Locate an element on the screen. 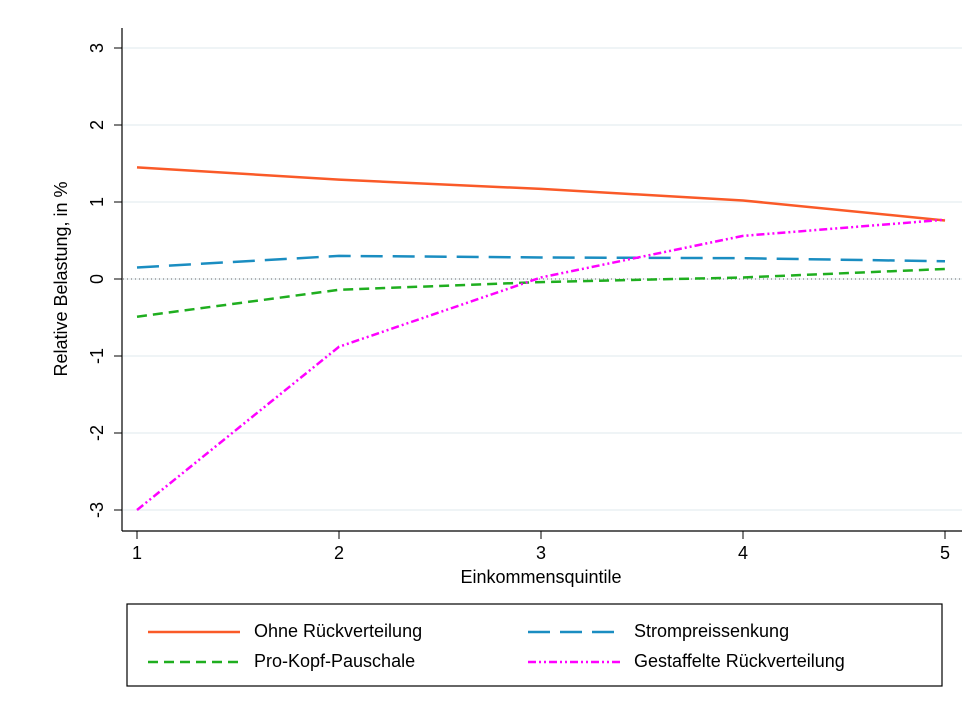  y-tick-label: 2 is located at coordinates (97, 125).